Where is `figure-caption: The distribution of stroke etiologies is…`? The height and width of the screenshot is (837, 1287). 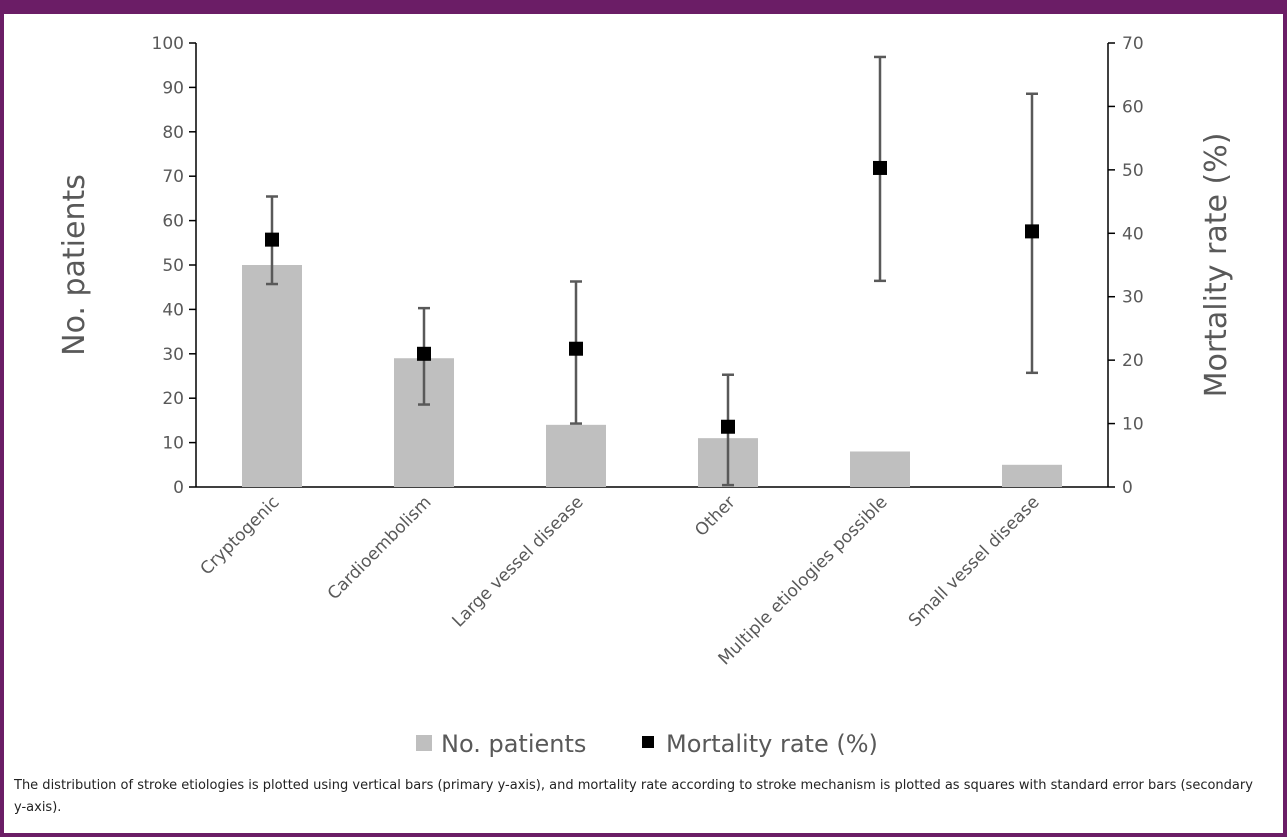
figure-caption: The distribution of stroke etiologies is… is located at coordinates (633, 796).